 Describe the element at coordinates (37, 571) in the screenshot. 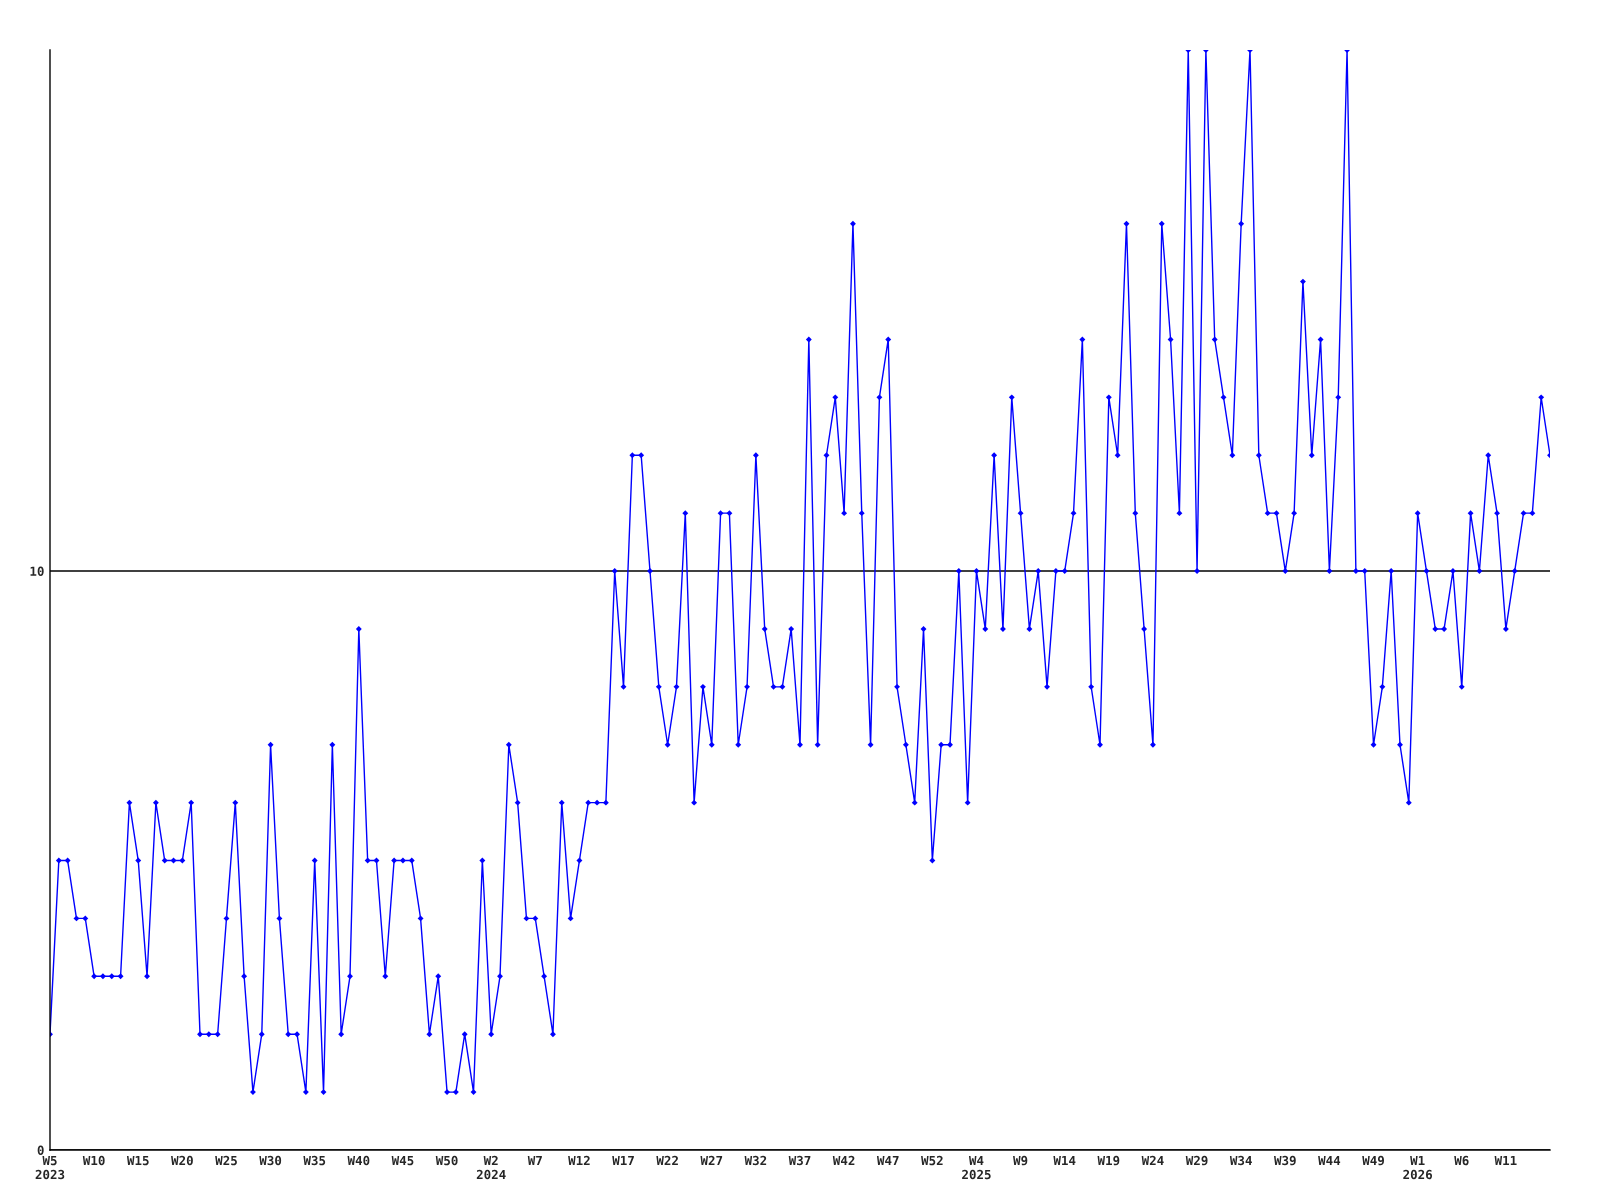

I see `y-tick-label: 10` at that location.